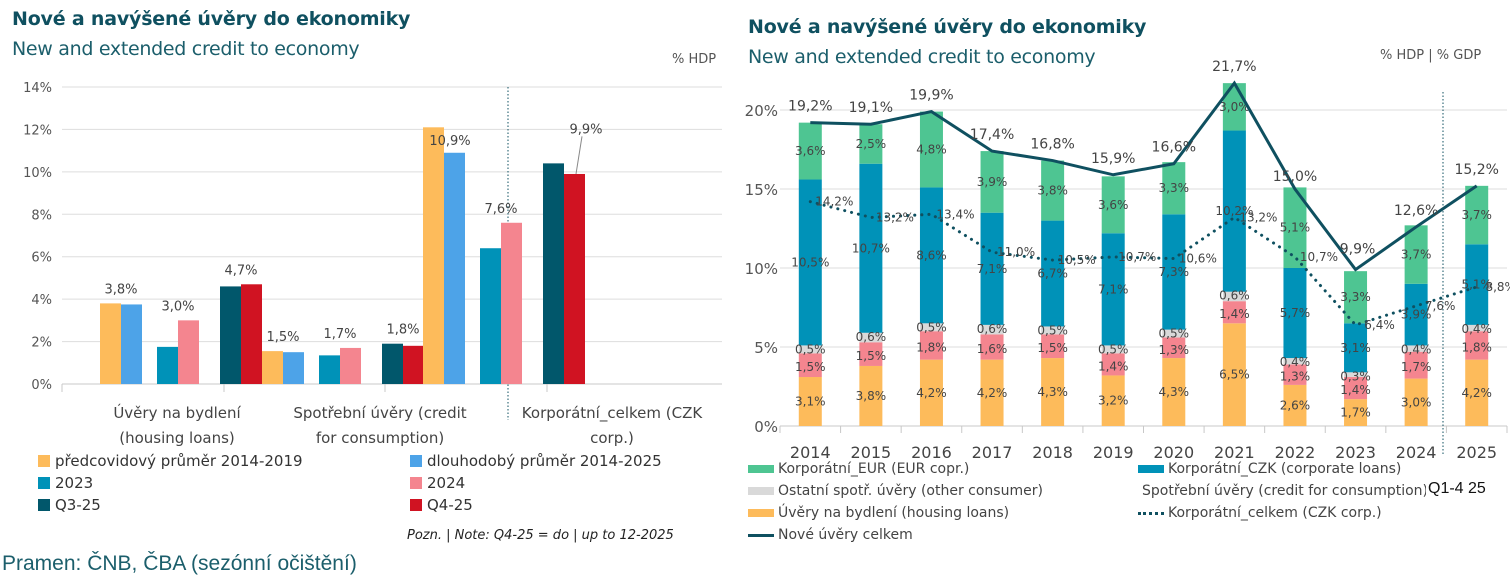 Image resolution: width=1510 pixels, height=583 pixels. What do you see at coordinates (170, 461) in the screenshot?
I see `legend-item-precovid: předcovidový průměr 2014-2019` at bounding box center [170, 461].